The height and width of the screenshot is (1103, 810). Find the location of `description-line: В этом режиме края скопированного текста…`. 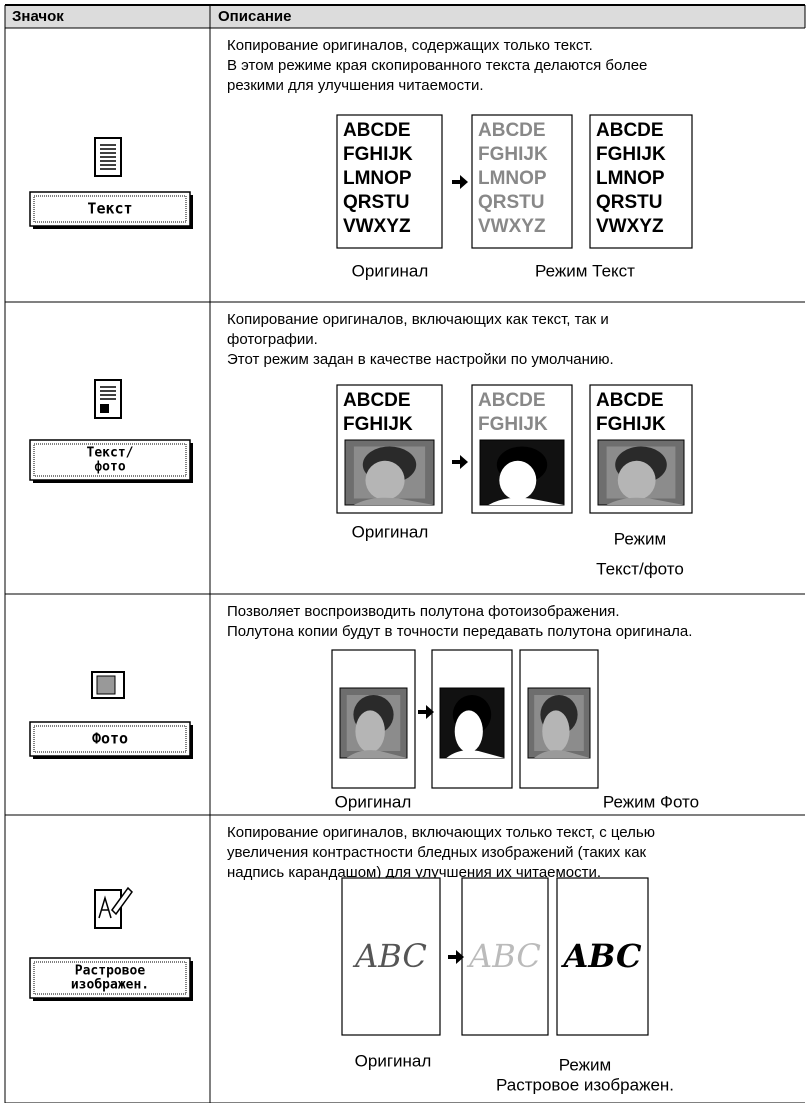

description-line: В этом режиме края скопированного текста… is located at coordinates (437, 65).